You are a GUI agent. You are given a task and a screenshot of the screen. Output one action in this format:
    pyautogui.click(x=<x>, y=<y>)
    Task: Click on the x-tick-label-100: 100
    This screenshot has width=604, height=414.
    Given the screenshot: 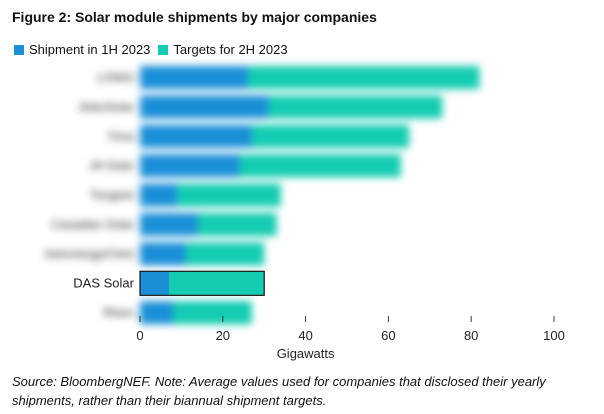 What is the action you would take?
    pyautogui.click(x=554, y=335)
    